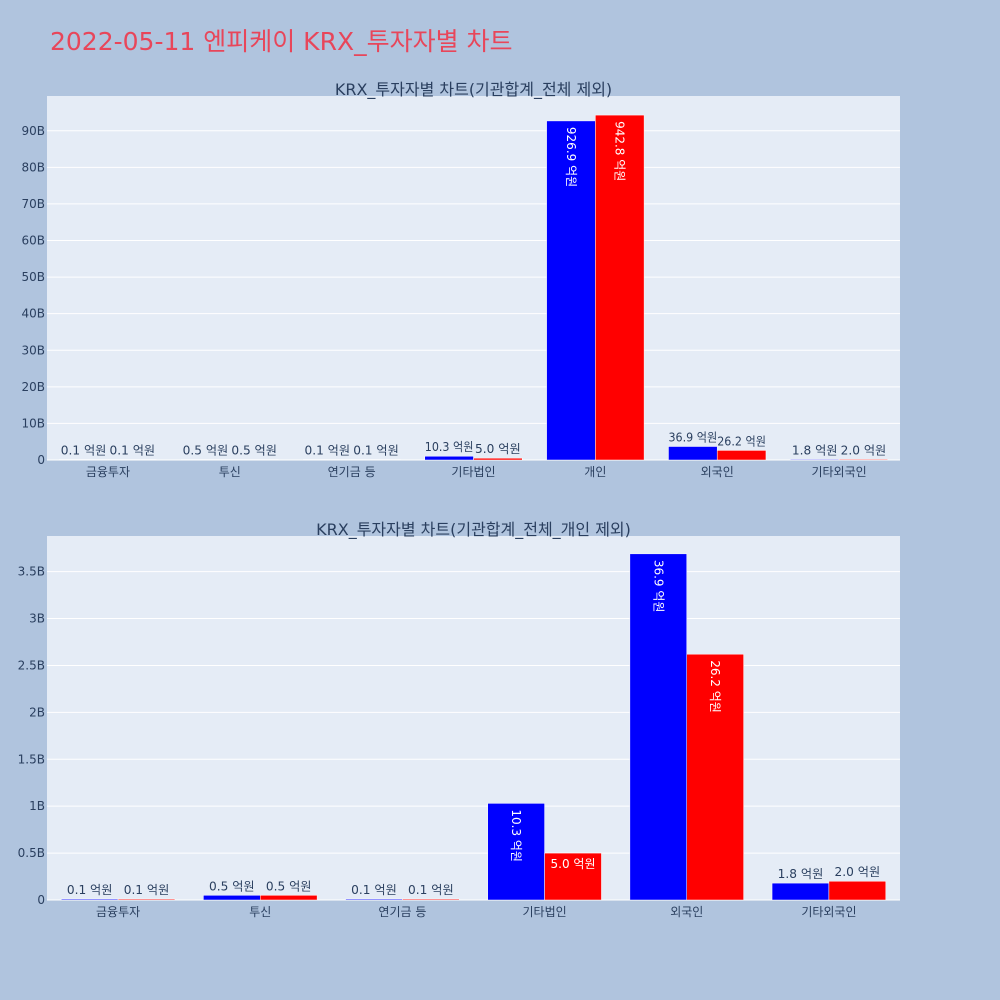 The height and width of the screenshot is (1000, 1000). Describe the element at coordinates (33, 350) in the screenshot. I see `y-tick-label: 30B` at that location.